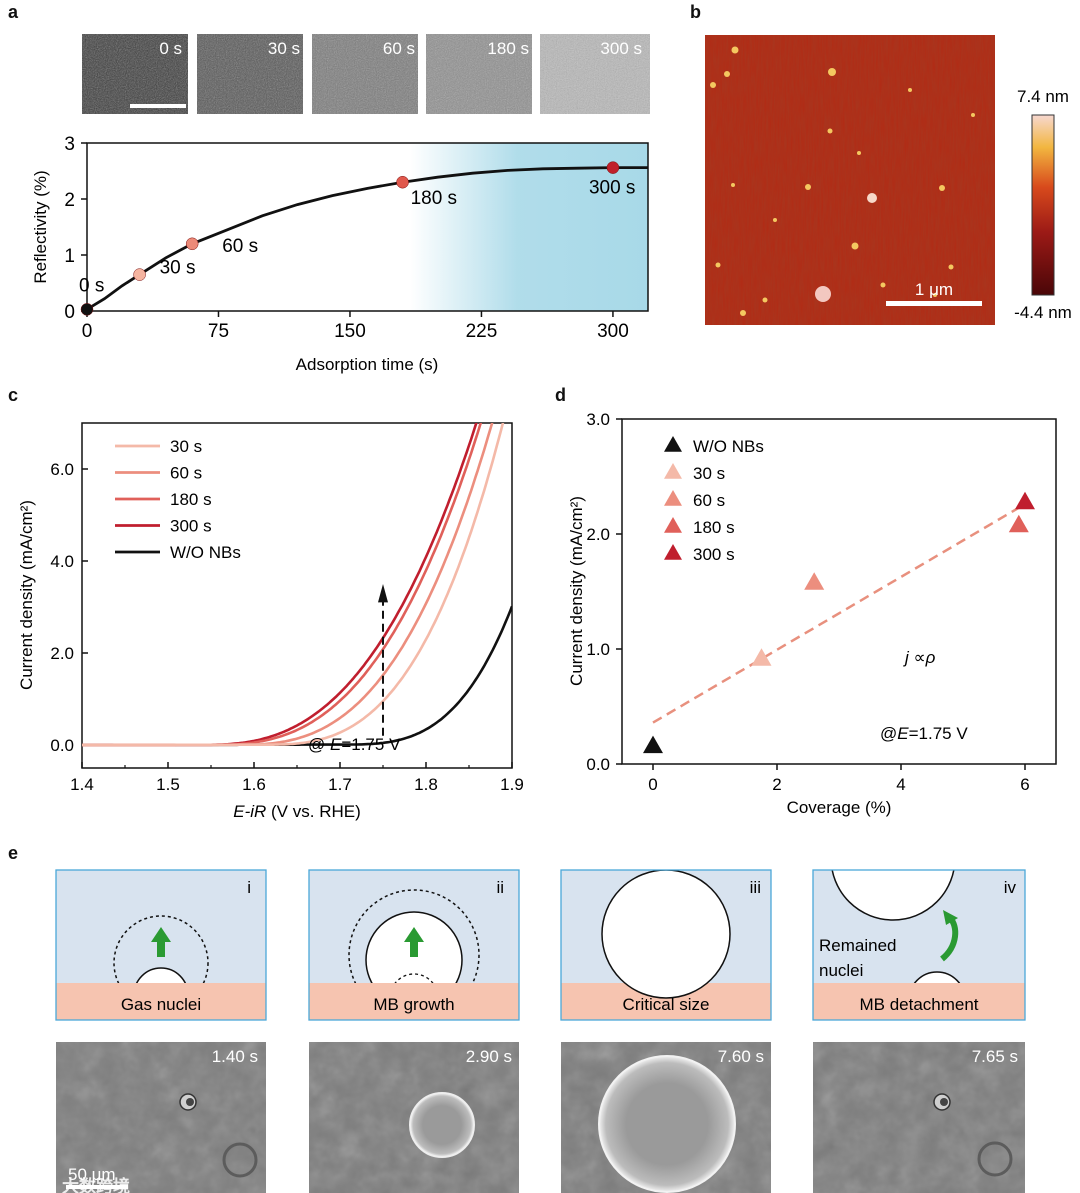  What do you see at coordinates (69, 312) in the screenshot?
I see `panel-a-ytick-label: 0` at bounding box center [69, 312].